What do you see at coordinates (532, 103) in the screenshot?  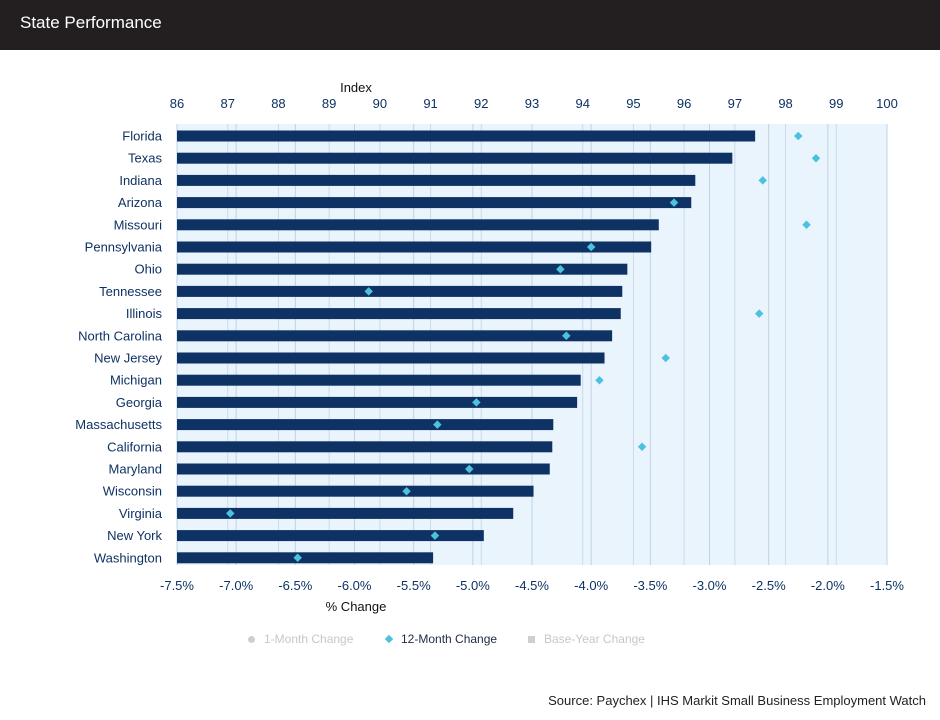 I see `top-tick-label: 93` at bounding box center [532, 103].